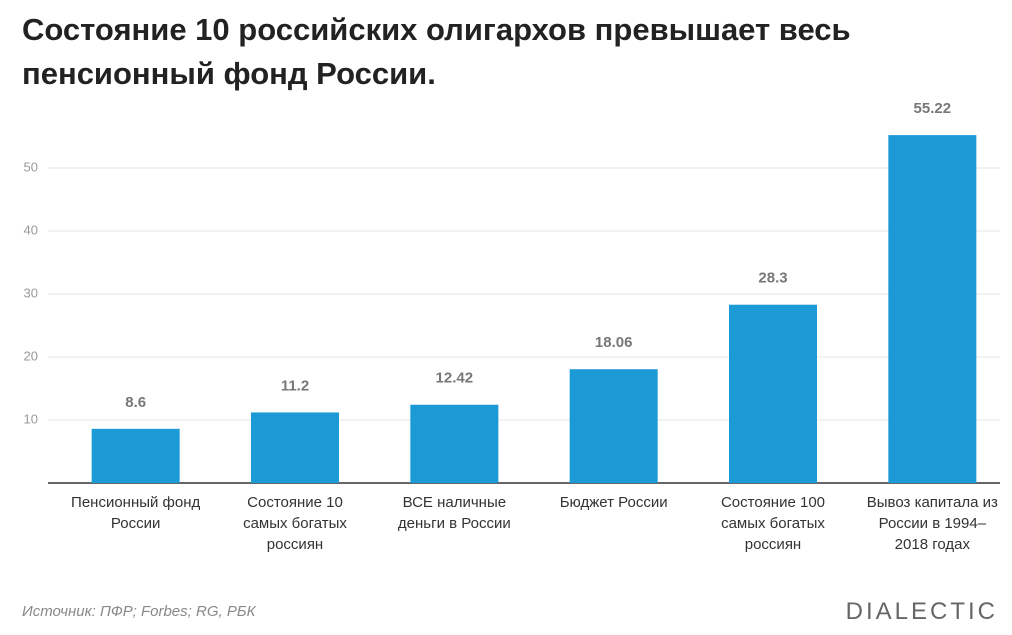  Describe the element at coordinates (454, 513) in the screenshot. I see `x-tick-label: ВСЕ наличные деньги в России` at that location.